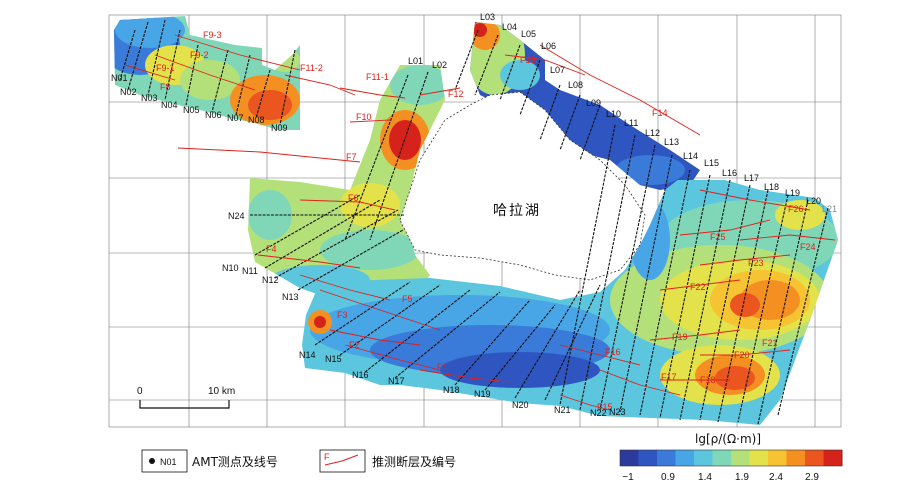 The height and width of the screenshot is (487, 900). What do you see at coordinates (796, 209) in the screenshot?
I see `fault-label: F26` at bounding box center [796, 209].